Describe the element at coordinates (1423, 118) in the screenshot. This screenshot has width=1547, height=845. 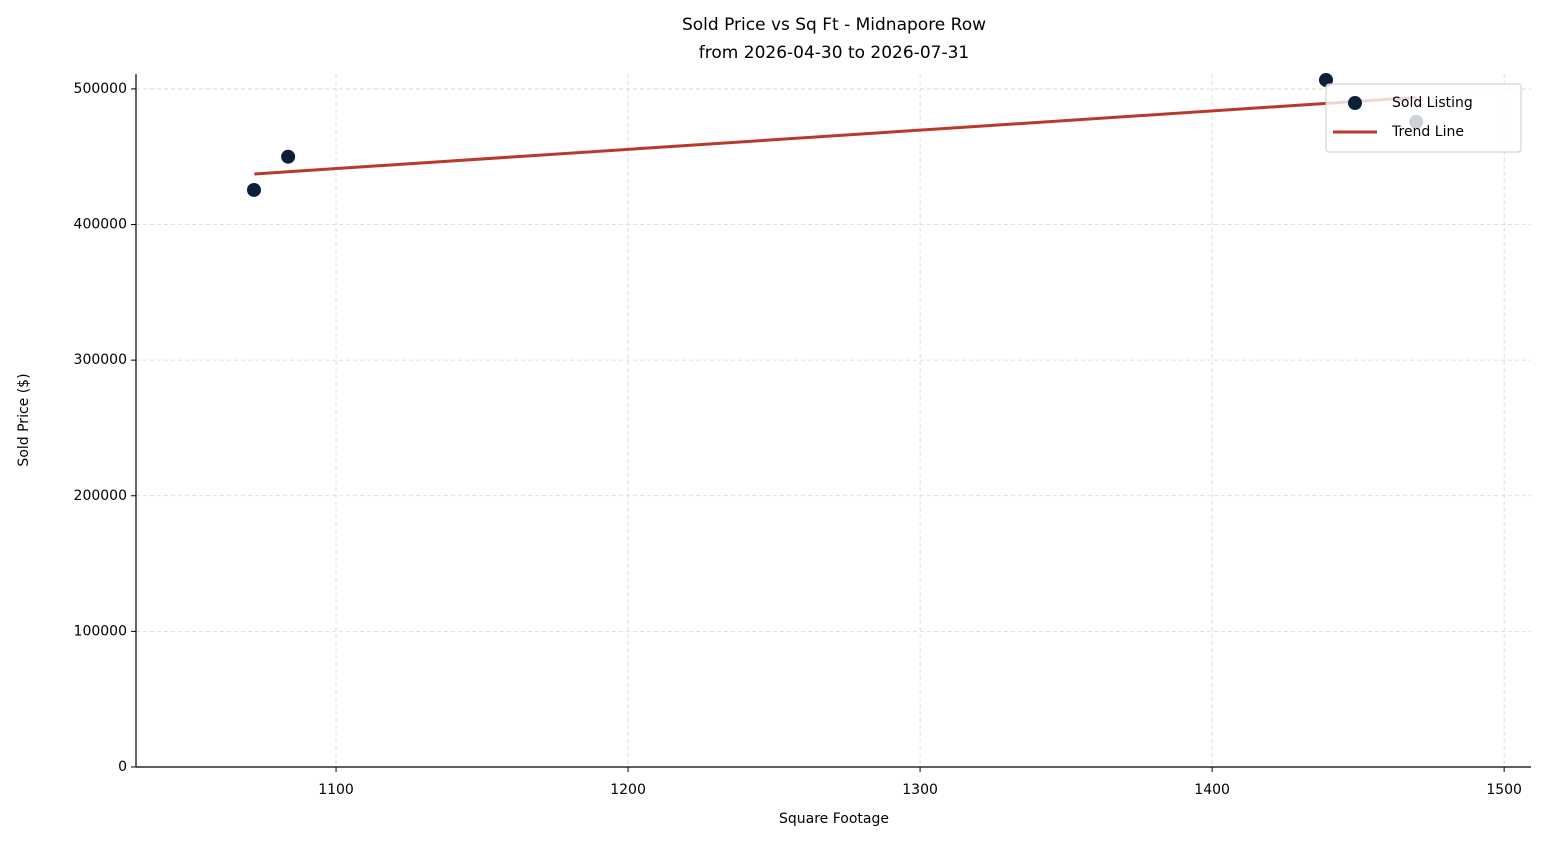
I see `legend-box` at that location.